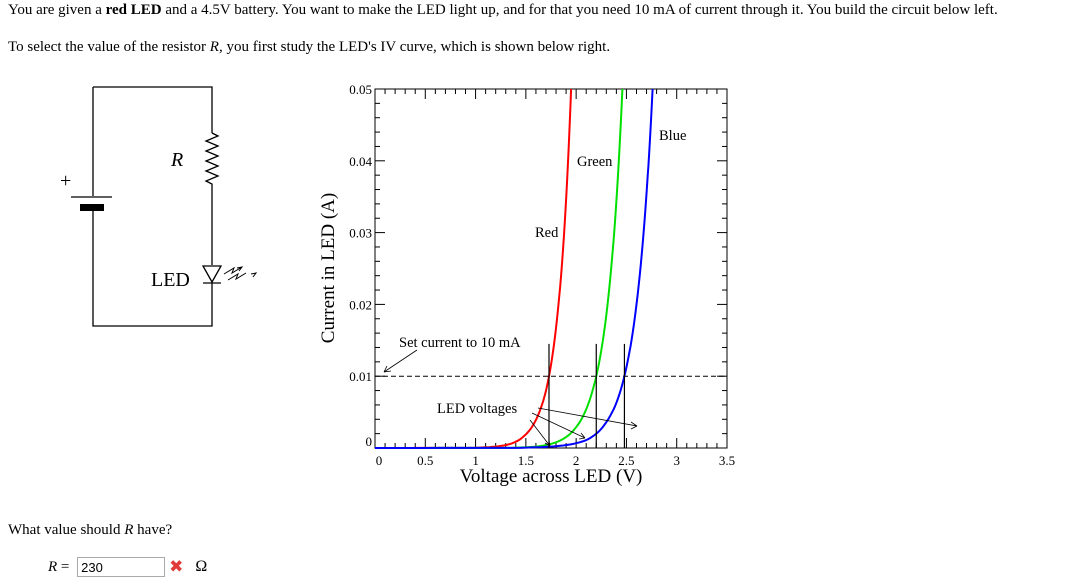 The image size is (1079, 583). Describe the element at coordinates (121, 567) in the screenshot. I see `resistance-answer-input` at that location.